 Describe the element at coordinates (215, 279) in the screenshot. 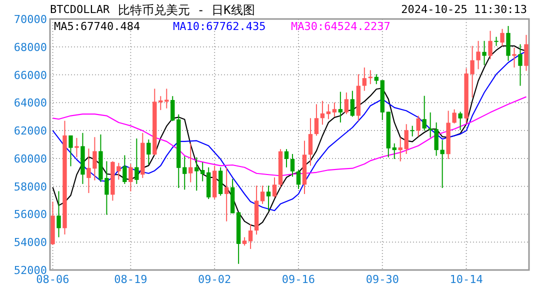

I see `x-tick-label: 09-02` at that location.